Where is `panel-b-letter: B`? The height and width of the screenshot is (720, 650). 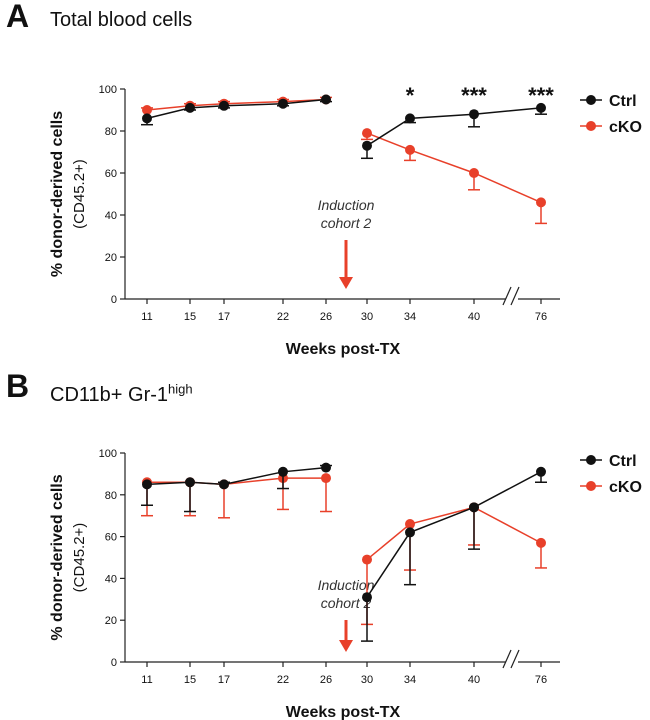
panel-b-letter: B is located at coordinates (18, 386).